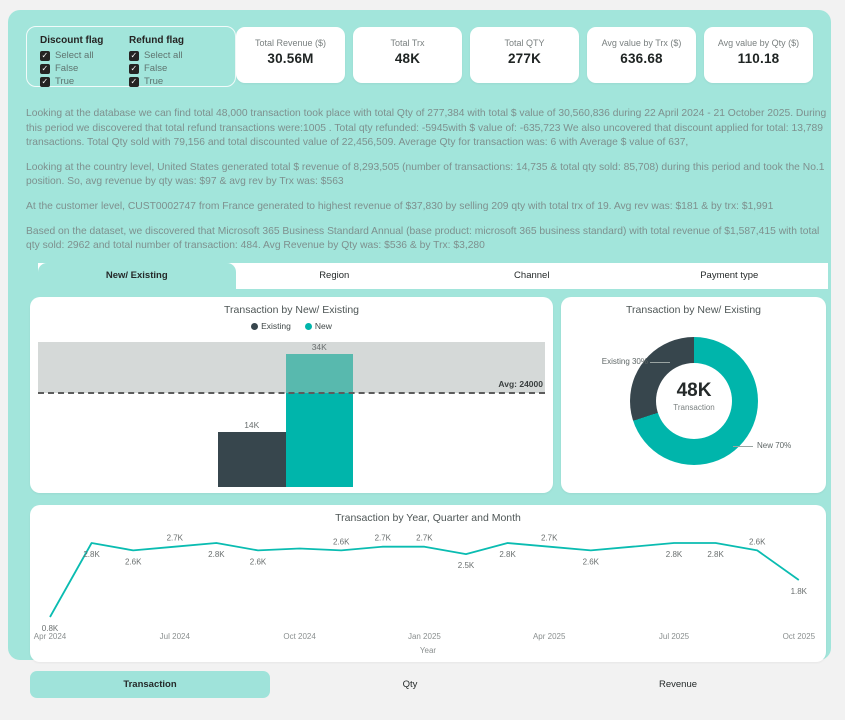 This screenshot has height=720, width=845. I want to click on donut-center-label: Transaction, so click(694, 407).